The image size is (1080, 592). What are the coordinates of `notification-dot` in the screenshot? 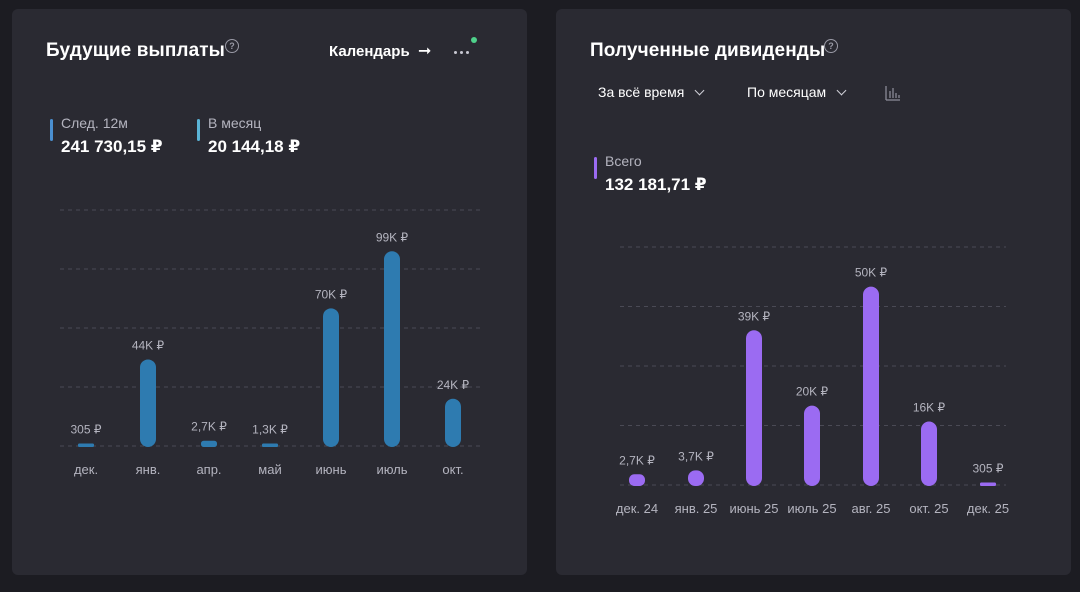 It's located at (474, 40).